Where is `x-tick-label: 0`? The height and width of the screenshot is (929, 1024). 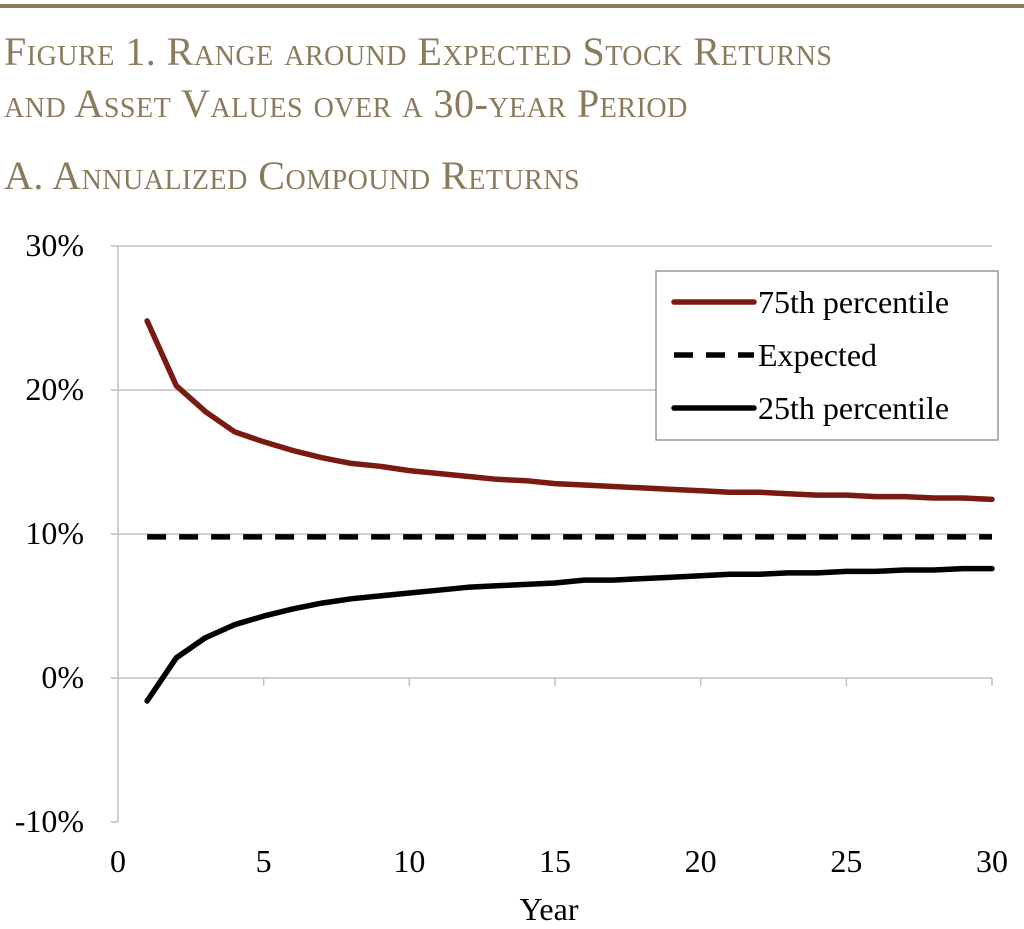
x-tick-label: 0 is located at coordinates (118, 861).